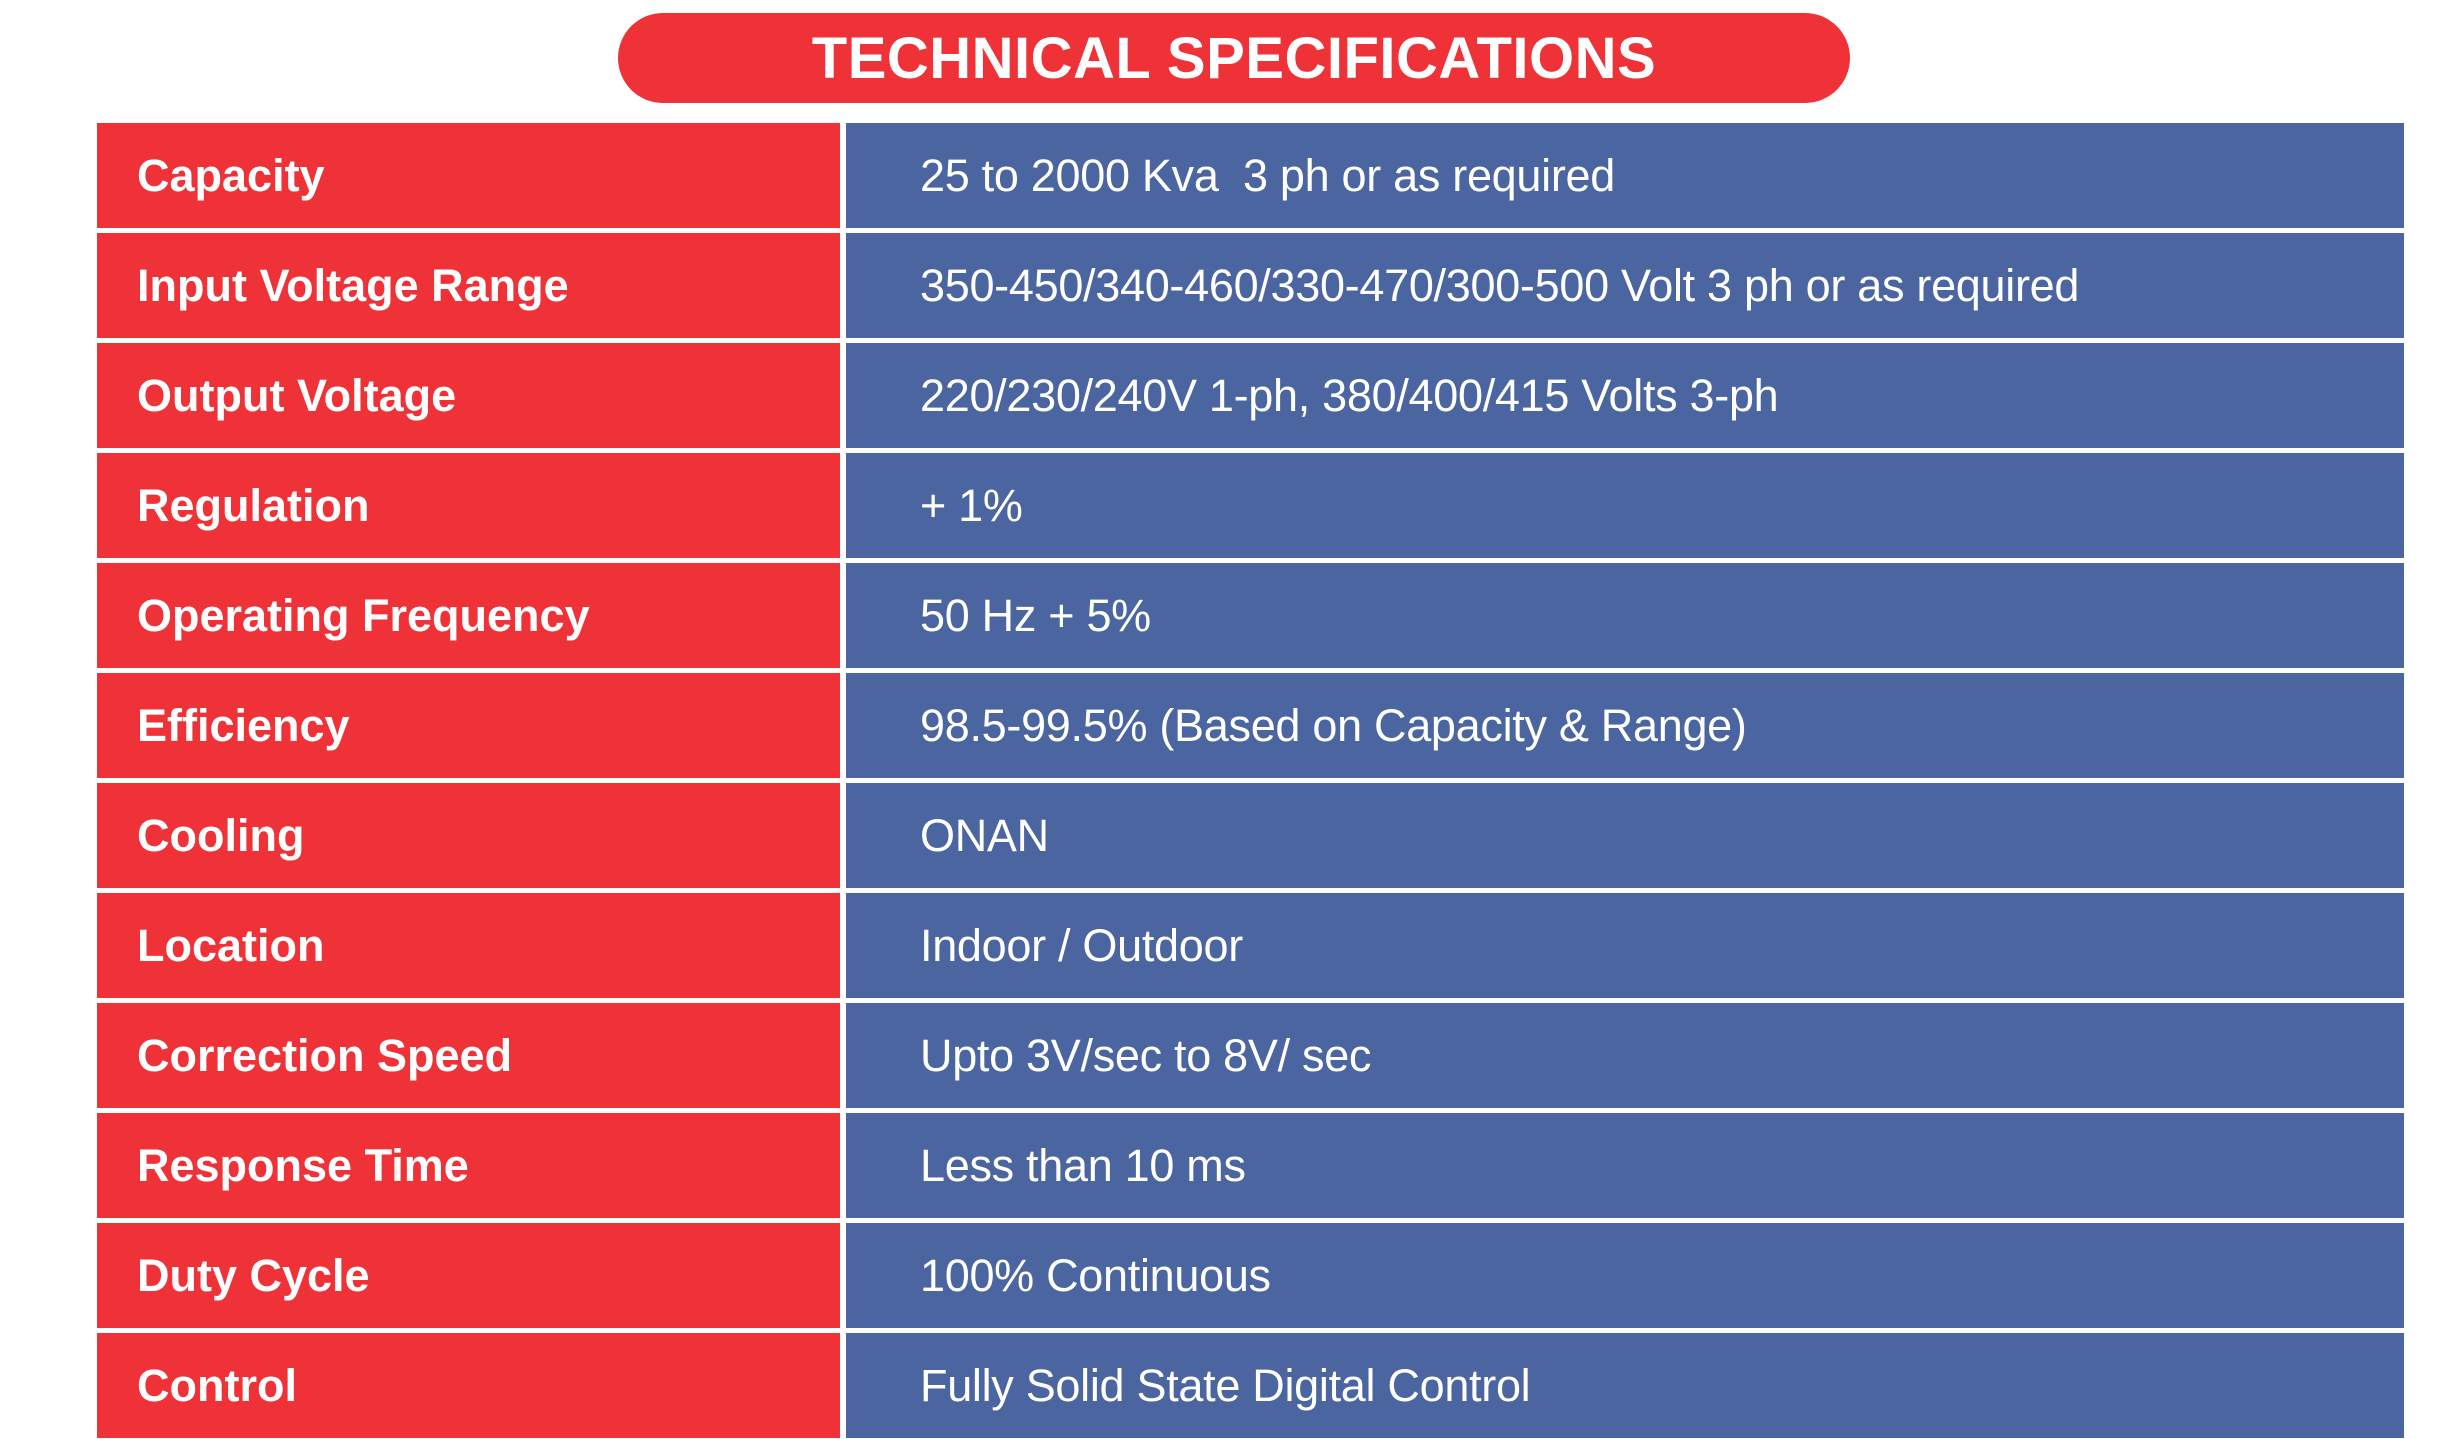 This screenshot has width=2447, height=1439. I want to click on title-banner: TECHNICAL SPECIFICATIONS, so click(1234, 58).